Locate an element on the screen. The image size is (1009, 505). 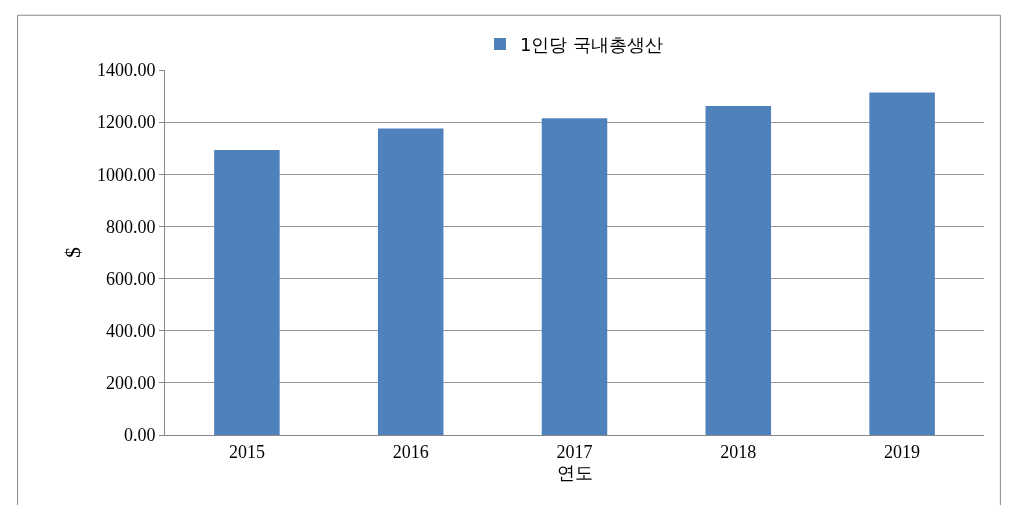
y-axis-title: $ is located at coordinates (72, 252).